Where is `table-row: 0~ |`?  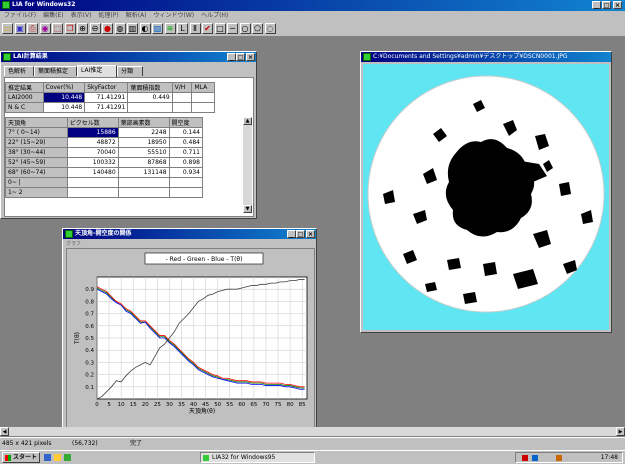 table-row: 0~ | is located at coordinates (104, 182).